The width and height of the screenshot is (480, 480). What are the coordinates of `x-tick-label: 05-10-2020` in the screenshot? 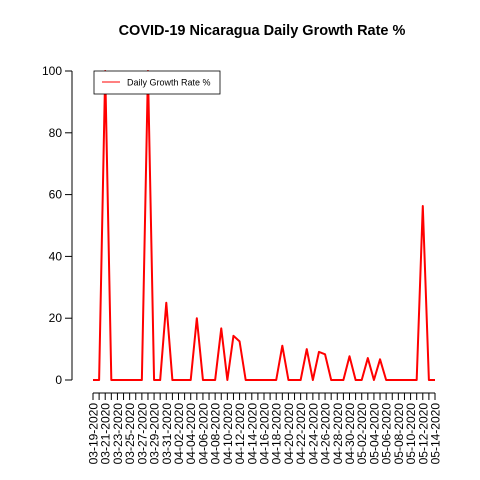 It's located at (411, 434).